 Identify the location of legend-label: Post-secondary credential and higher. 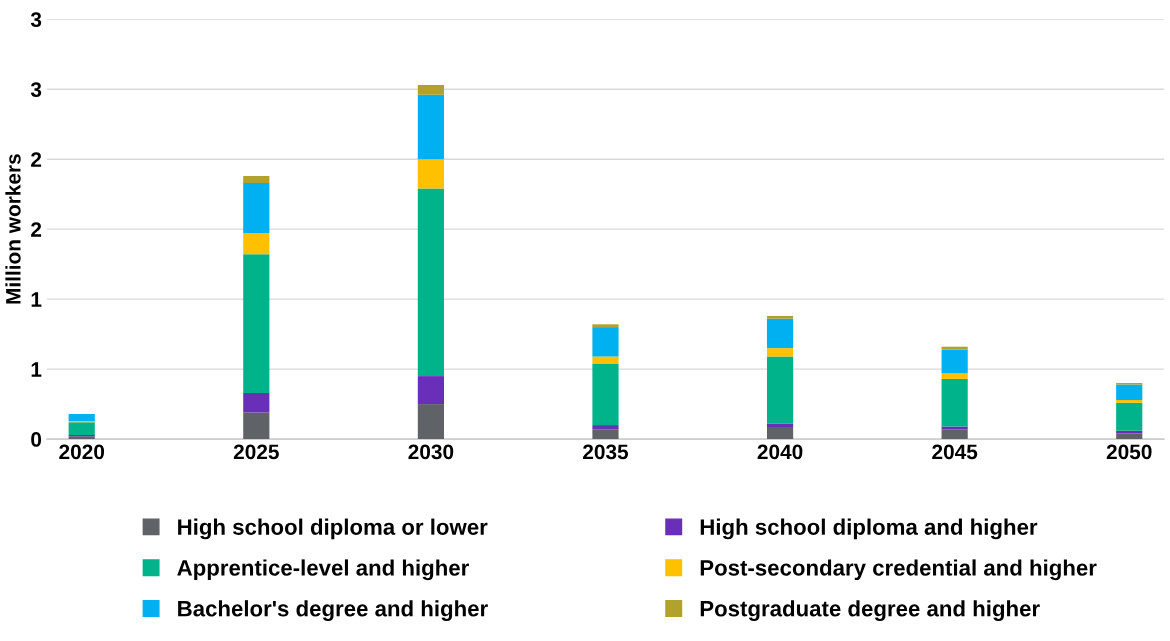
(898, 570).